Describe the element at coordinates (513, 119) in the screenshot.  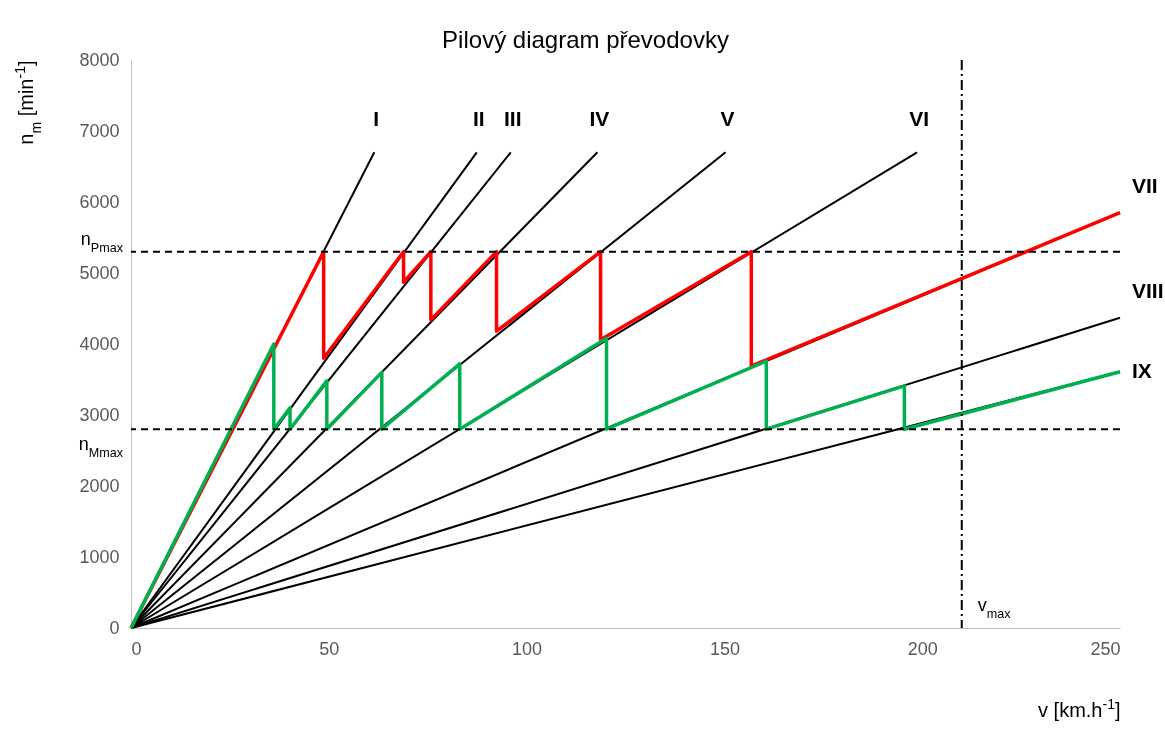
I see `series-label: III` at that location.